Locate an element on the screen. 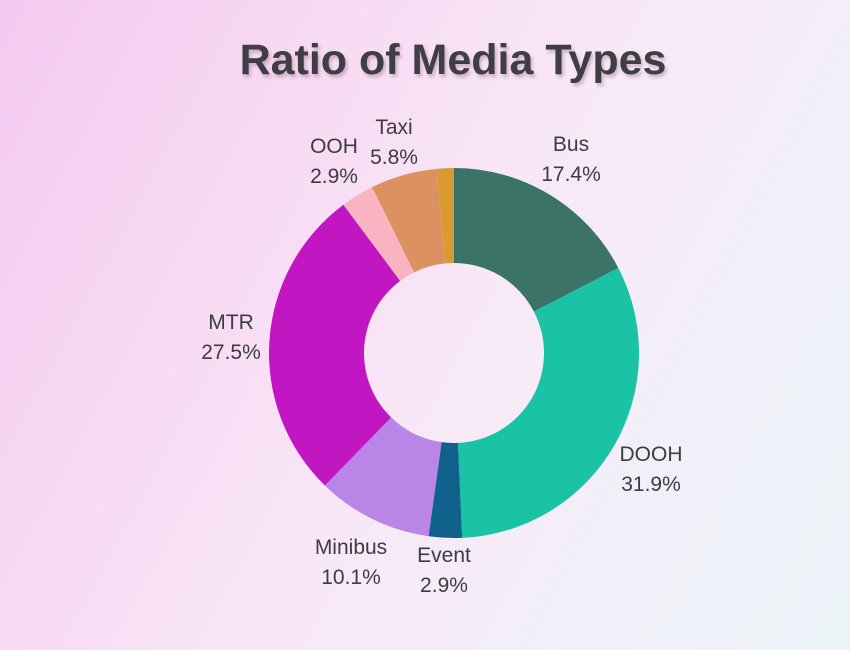 The image size is (850, 650). slice-label-name: MTR is located at coordinates (231, 322).